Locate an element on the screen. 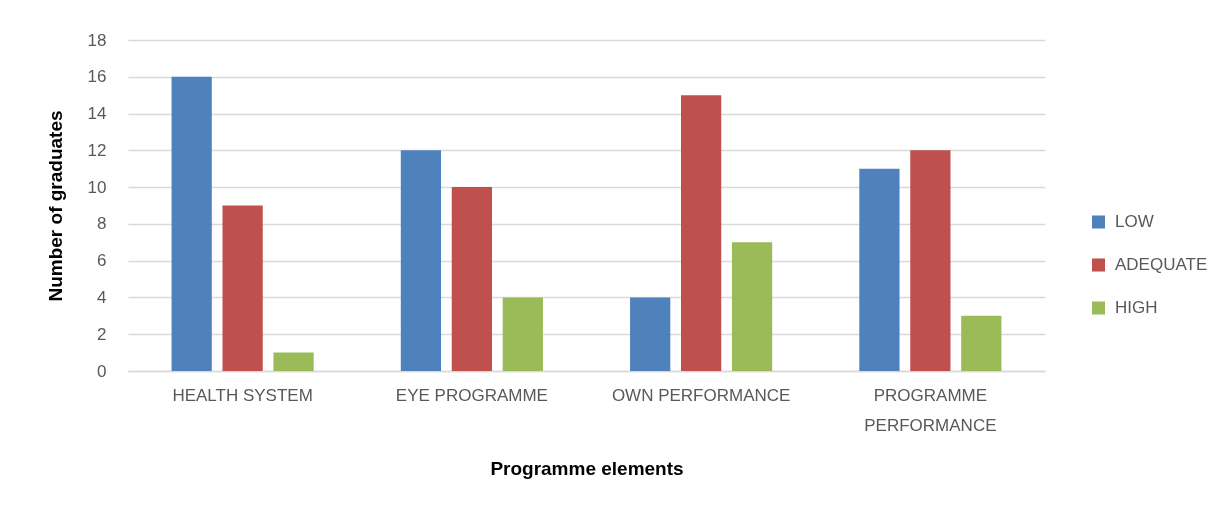 The height and width of the screenshot is (509, 1228). x-tick-label: OWN PERFORMANCE is located at coordinates (701, 395).